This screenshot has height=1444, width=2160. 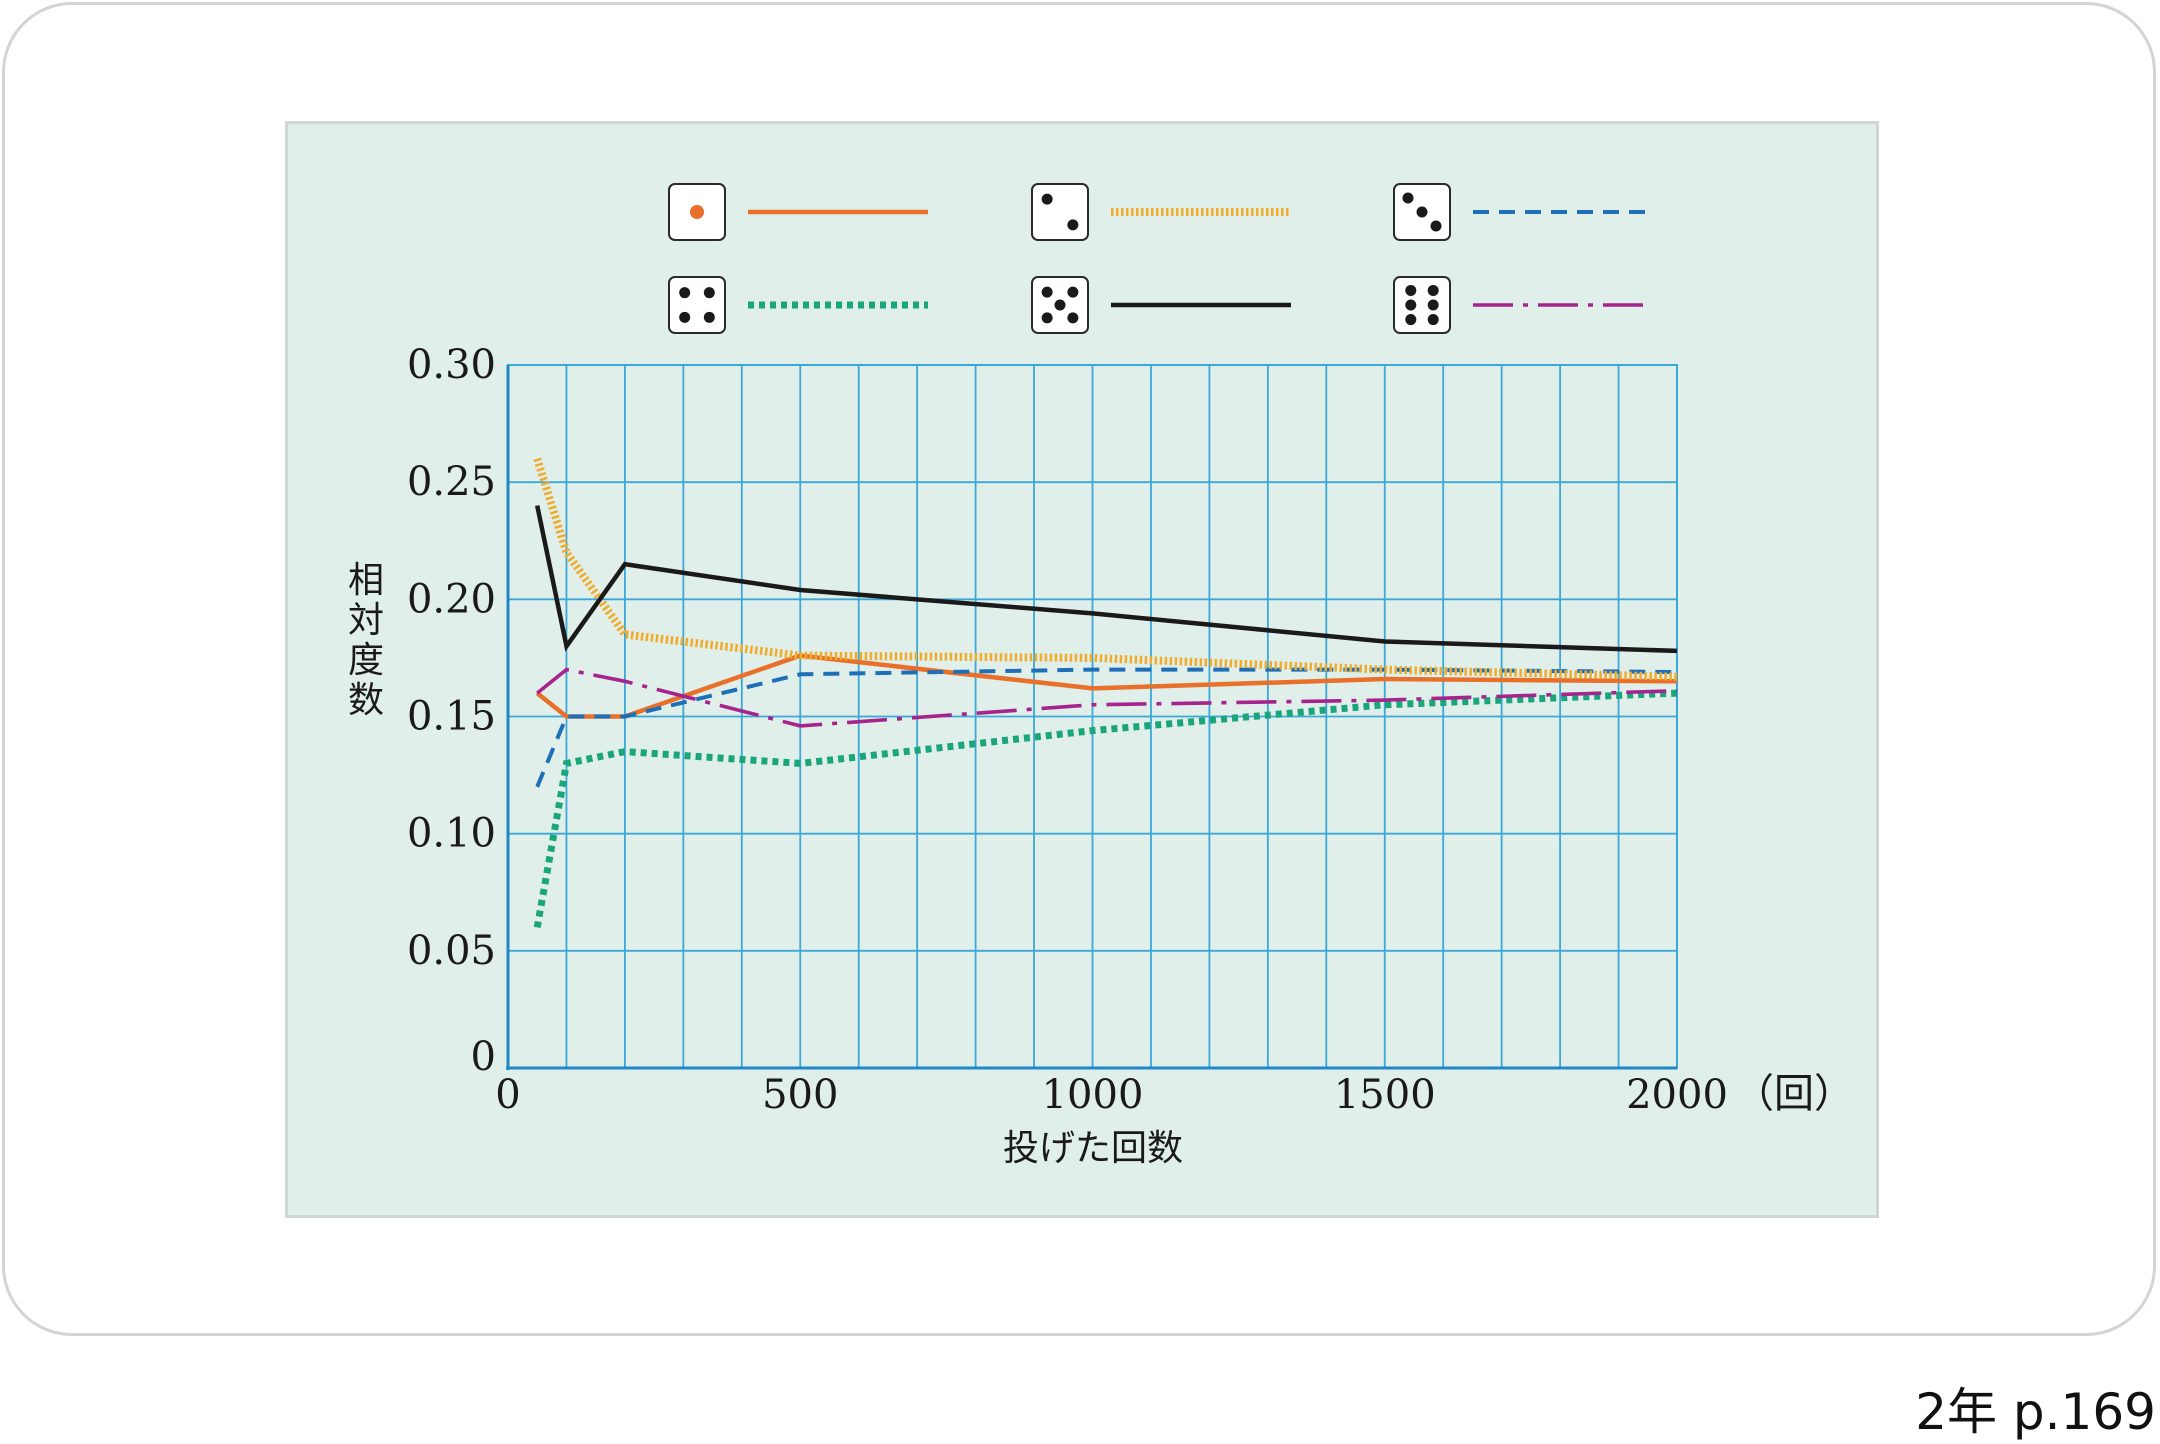 What do you see at coordinates (507, 1095) in the screenshot?
I see `x-tick-label: 0` at bounding box center [507, 1095].